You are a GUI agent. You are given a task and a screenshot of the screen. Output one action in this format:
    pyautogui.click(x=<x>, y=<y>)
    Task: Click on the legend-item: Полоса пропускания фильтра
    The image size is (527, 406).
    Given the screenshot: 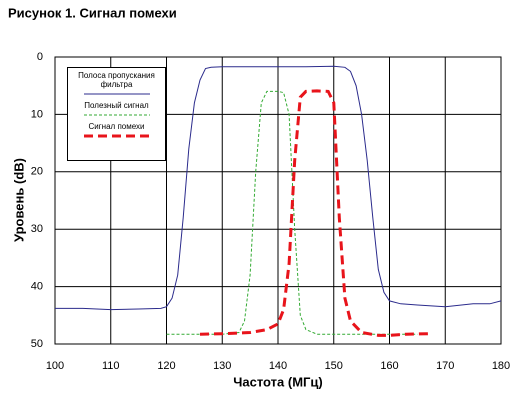 What is the action you would take?
    pyautogui.click(x=116, y=84)
    